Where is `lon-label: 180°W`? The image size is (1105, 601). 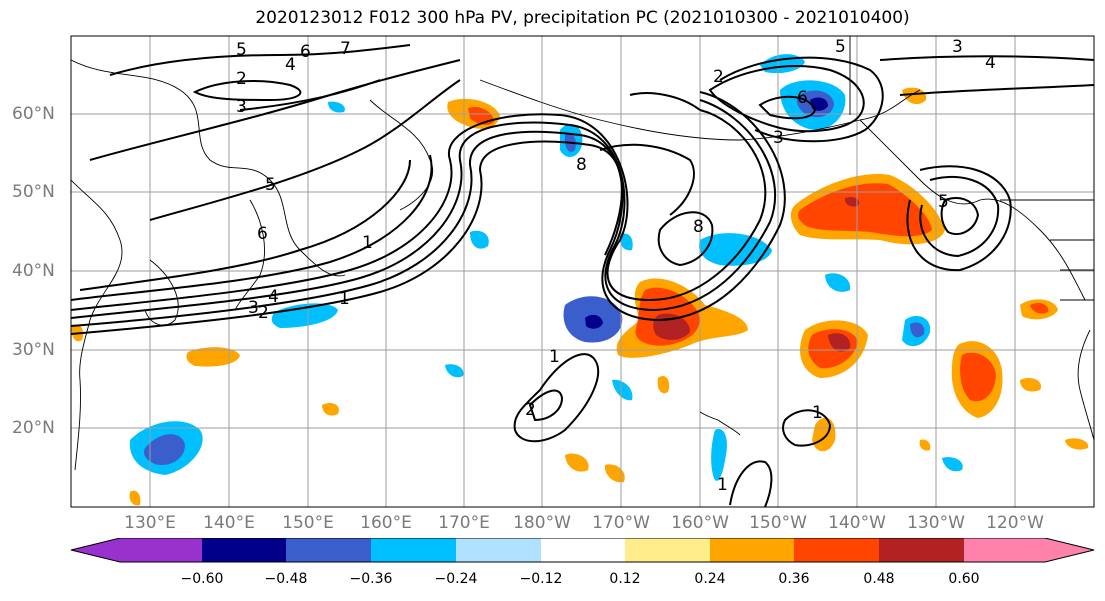 lon-label: 180°W is located at coordinates (542, 523).